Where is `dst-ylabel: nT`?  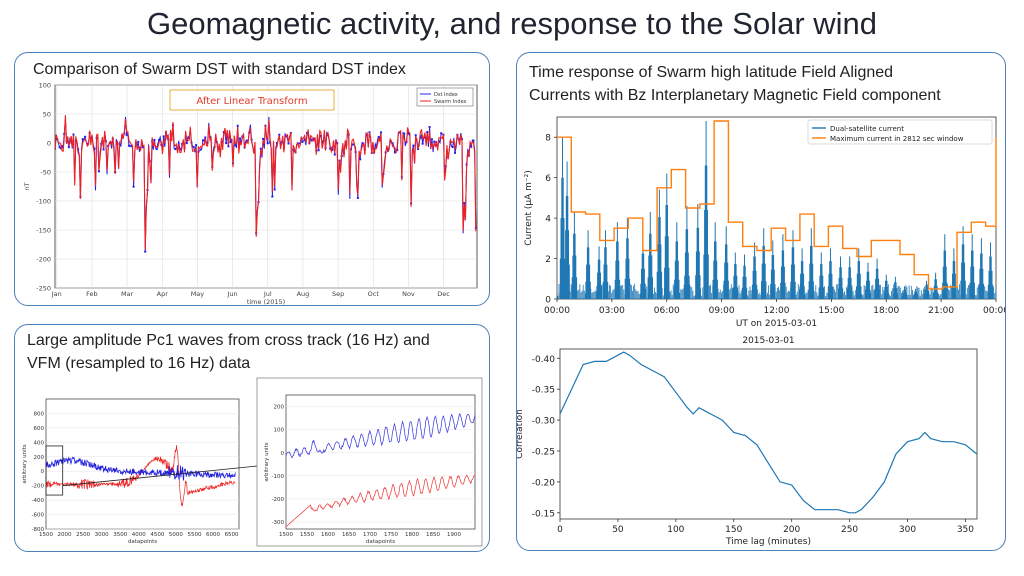
dst-ylabel: nT is located at coordinates (27, 186).